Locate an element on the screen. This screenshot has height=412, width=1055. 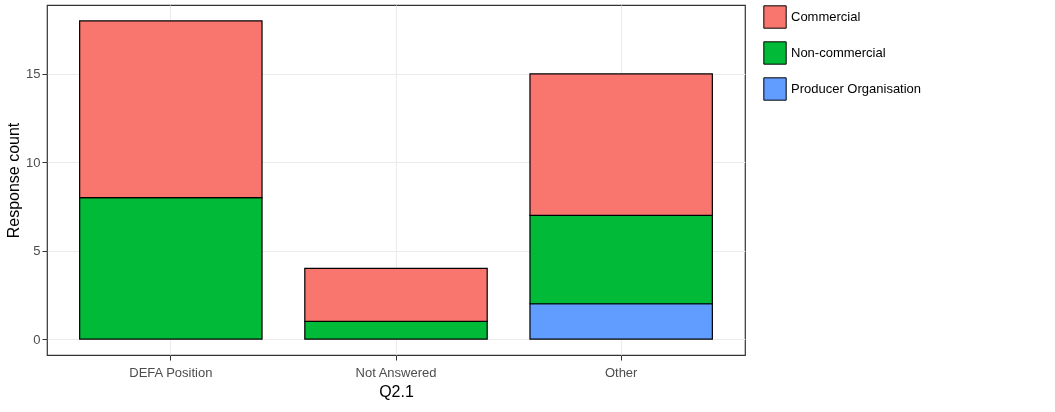
legend-label: Producer Organisation is located at coordinates (856, 88).